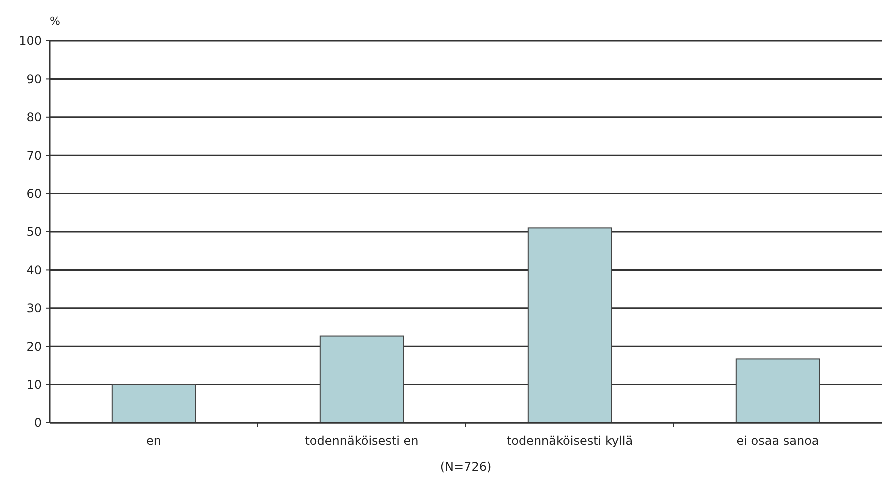 The image size is (894, 481). I want to click on x-tick-label: todennäköisesti kyllä, so click(570, 441).